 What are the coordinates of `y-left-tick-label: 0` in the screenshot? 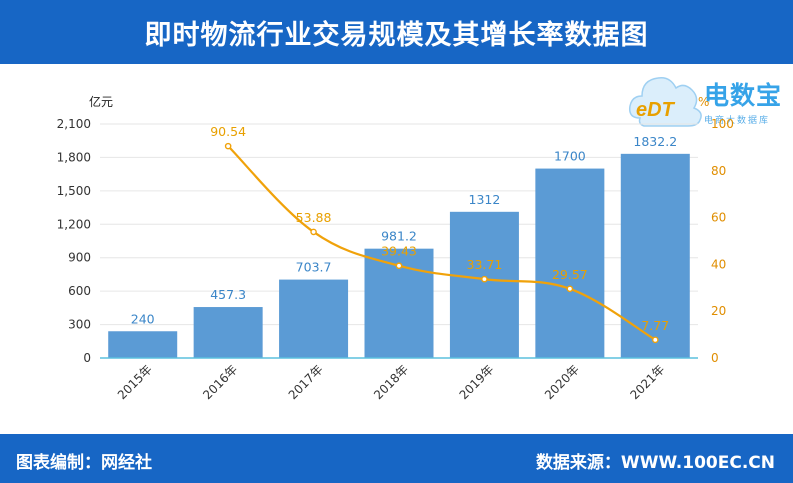 It's located at (87, 358).